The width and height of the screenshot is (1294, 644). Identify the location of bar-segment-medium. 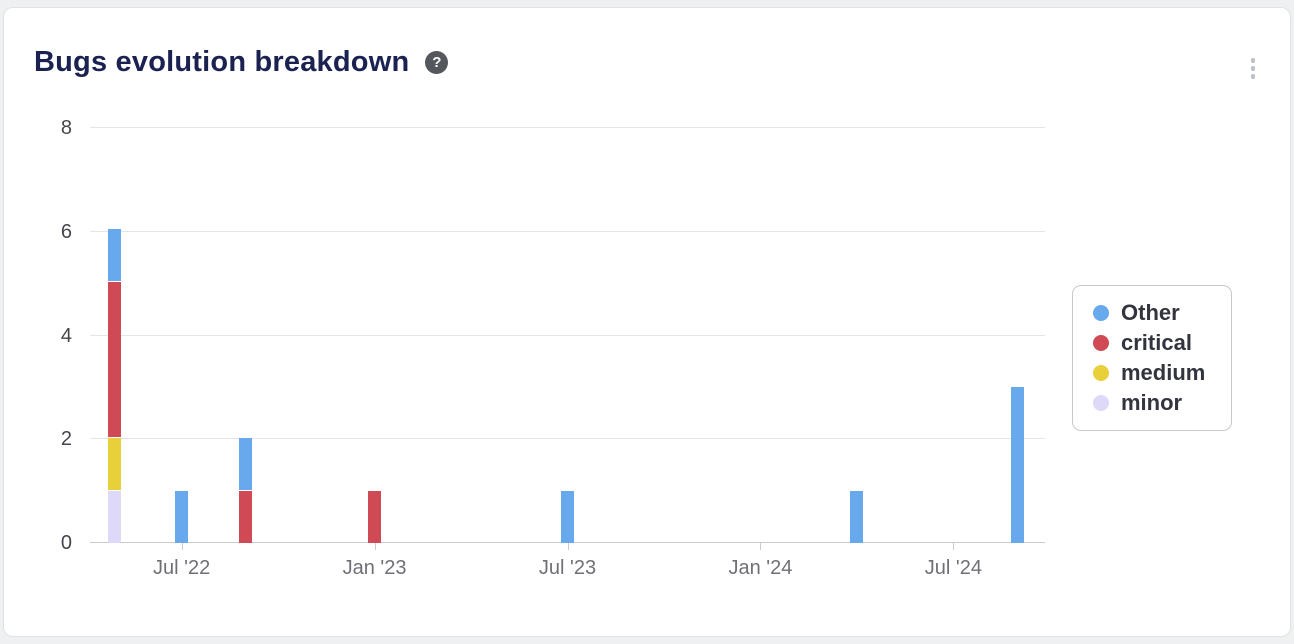
(114, 464).